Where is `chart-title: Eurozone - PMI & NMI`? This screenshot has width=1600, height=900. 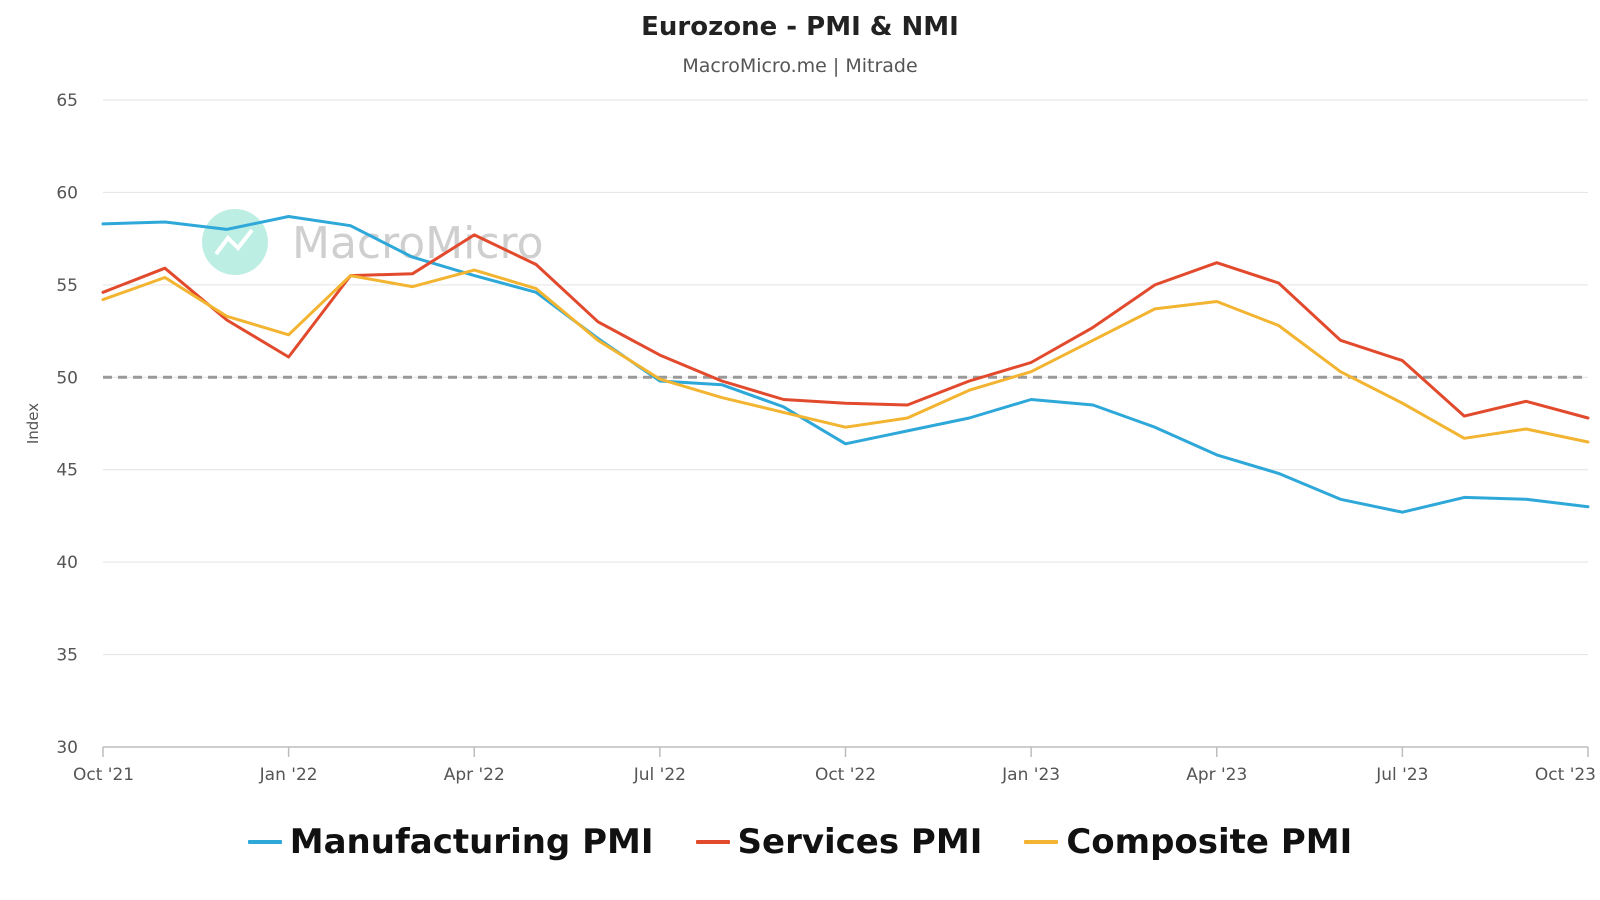 chart-title: Eurozone - PMI & NMI is located at coordinates (800, 27).